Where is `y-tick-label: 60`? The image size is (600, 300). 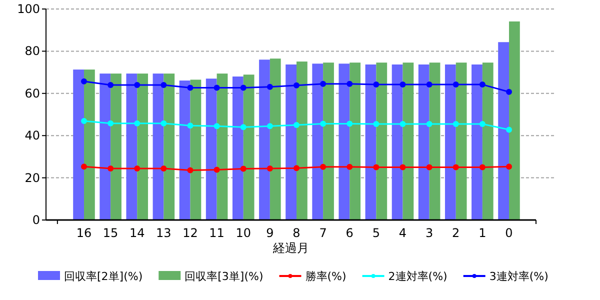 y-tick-label: 60 is located at coordinates (32, 93).